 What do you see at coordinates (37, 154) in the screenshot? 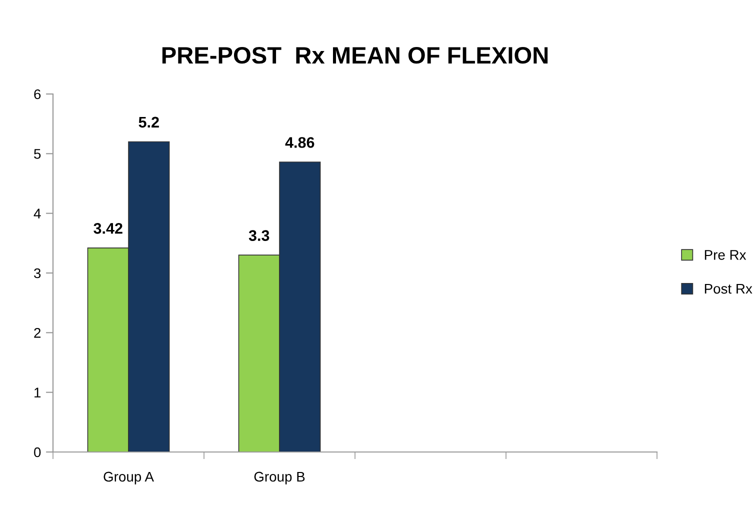
I see `y-tick-label: 5` at bounding box center [37, 154].